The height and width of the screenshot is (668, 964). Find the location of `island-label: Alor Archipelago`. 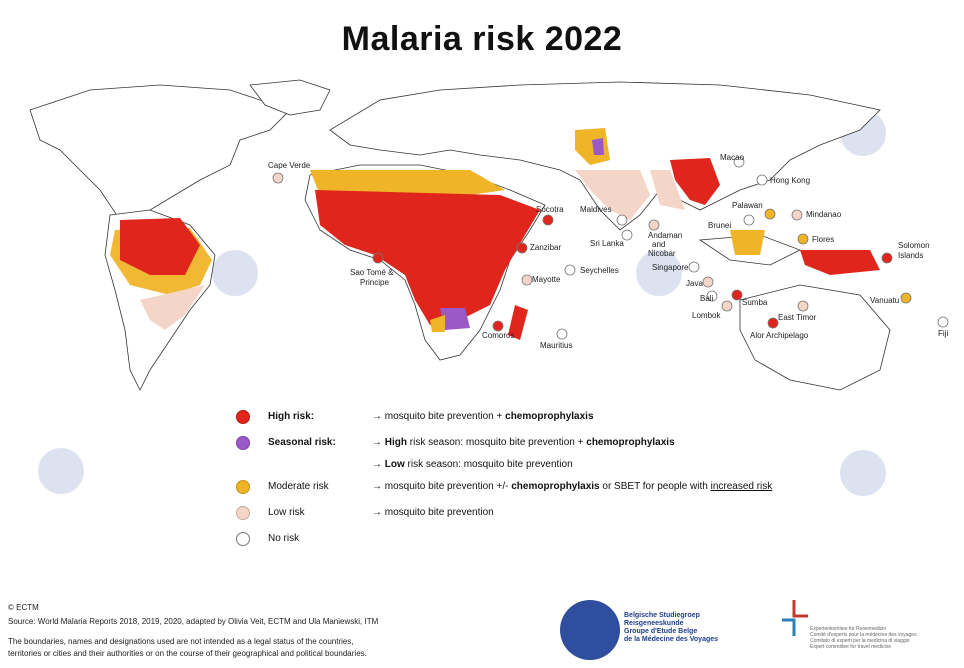

island-label: Alor Archipelago is located at coordinates (779, 335).